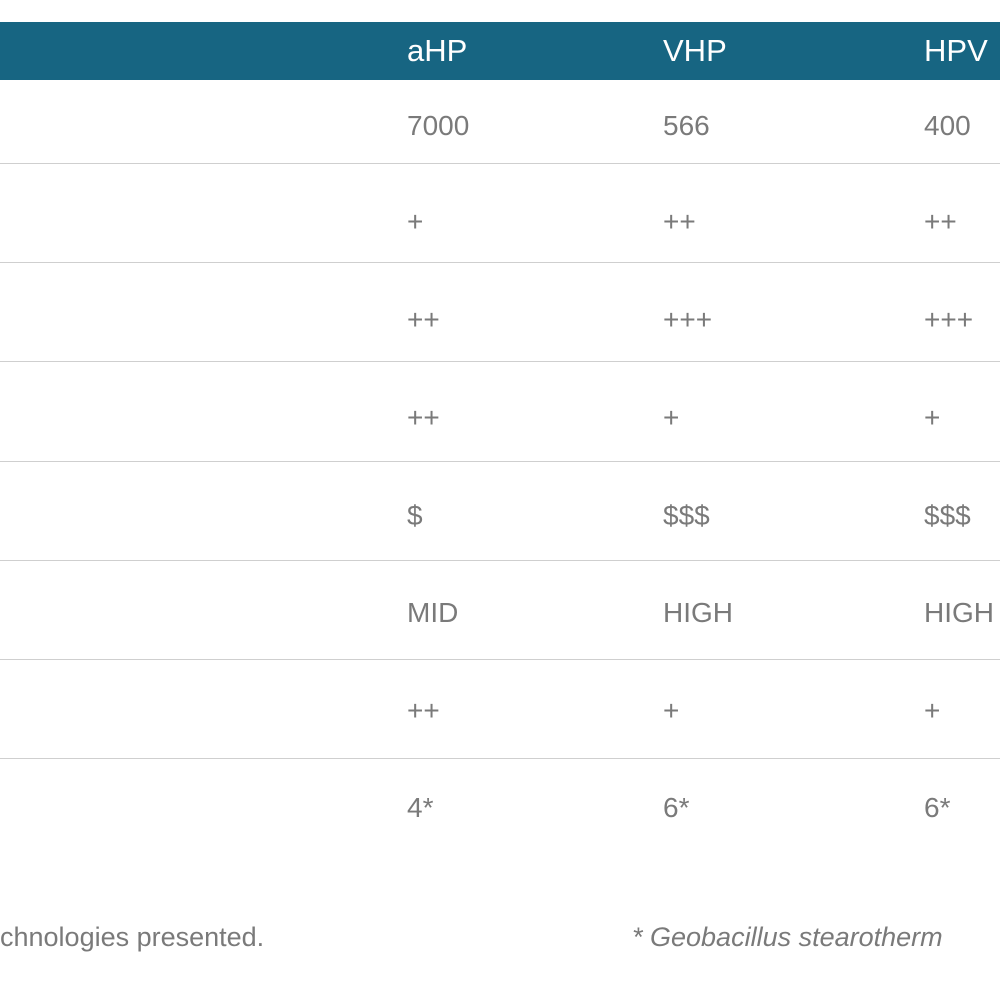 The height and width of the screenshot is (1000, 1000). Describe the element at coordinates (695, 50) in the screenshot. I see `column-header: VHP` at that location.